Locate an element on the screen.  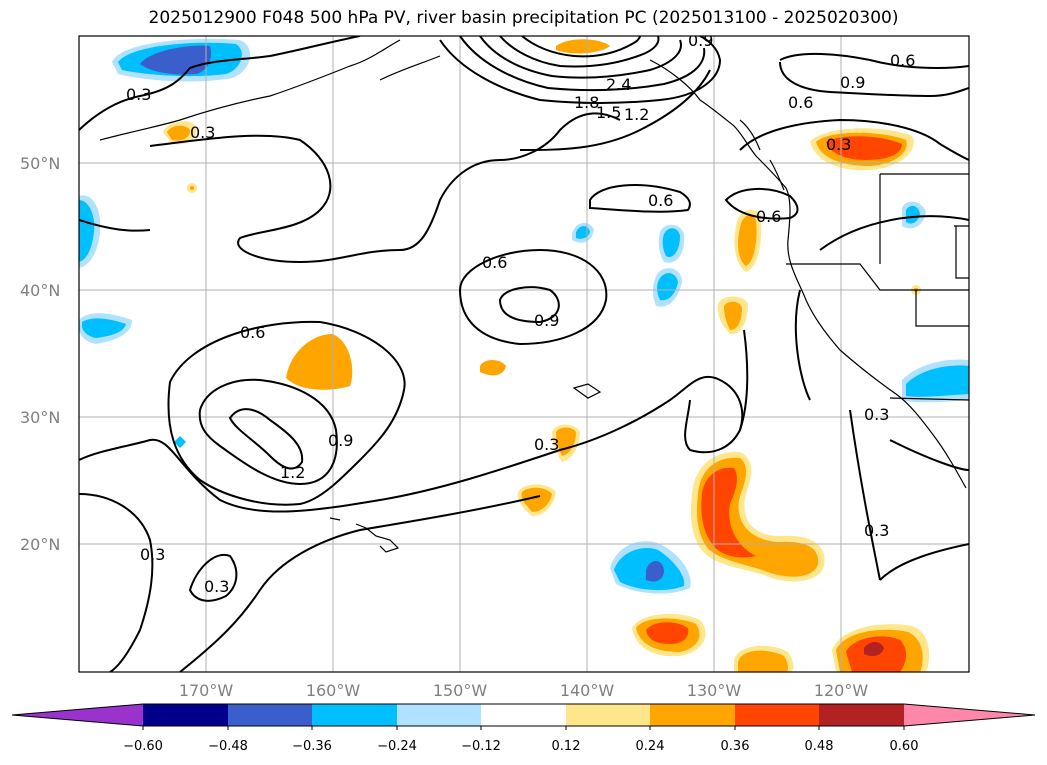
lat-label-40n: 40°N is located at coordinates (40, 290).